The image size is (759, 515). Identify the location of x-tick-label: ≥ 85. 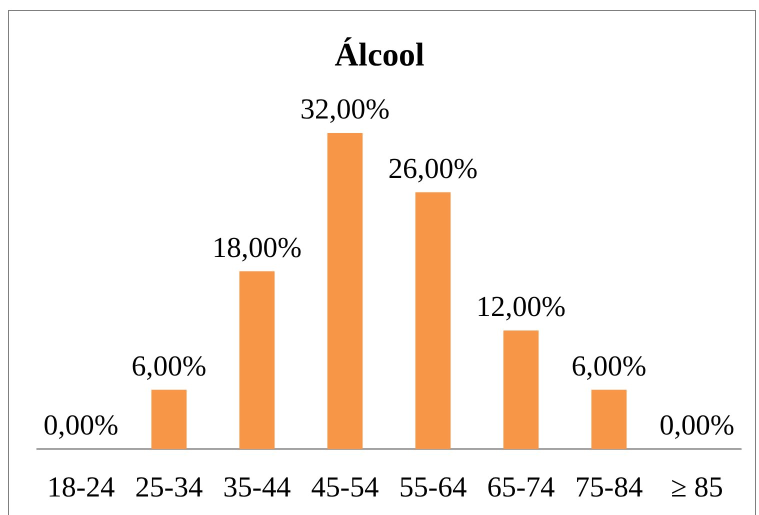
(697, 488).